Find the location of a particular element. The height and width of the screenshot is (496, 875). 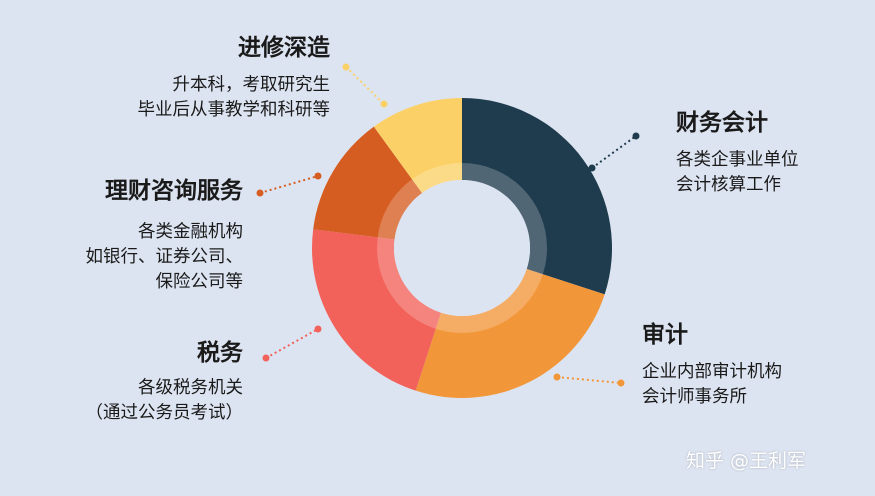

label-audit: 审计 企业内部审计机构 会计师事务所 is located at coordinates (712, 365).